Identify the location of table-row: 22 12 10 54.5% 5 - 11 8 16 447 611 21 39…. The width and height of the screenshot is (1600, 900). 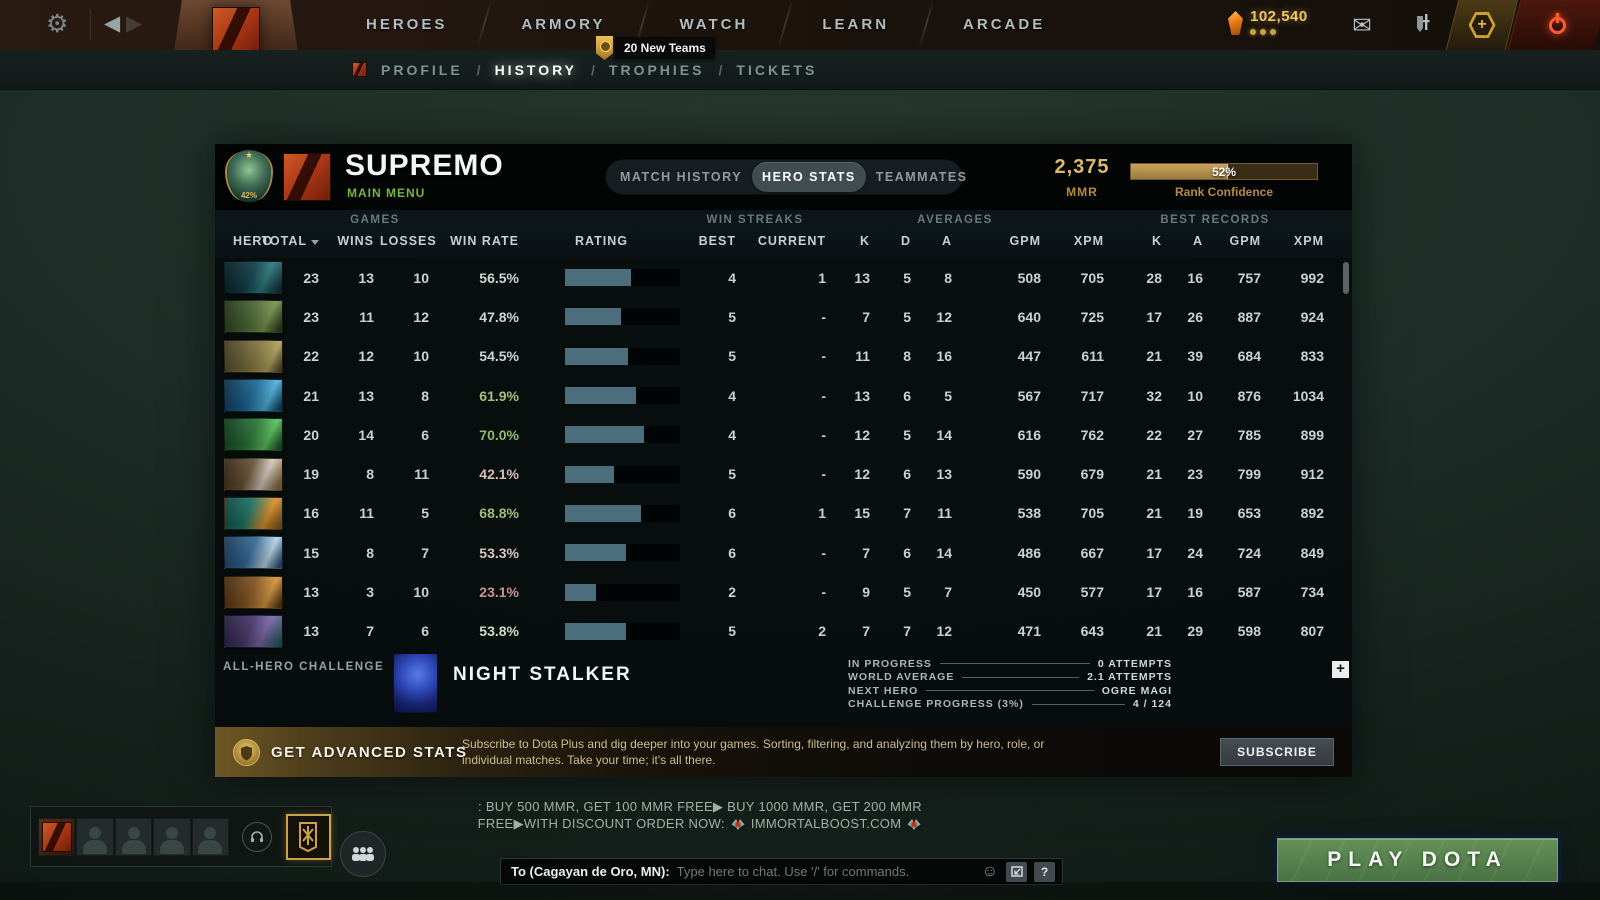
(780, 356).